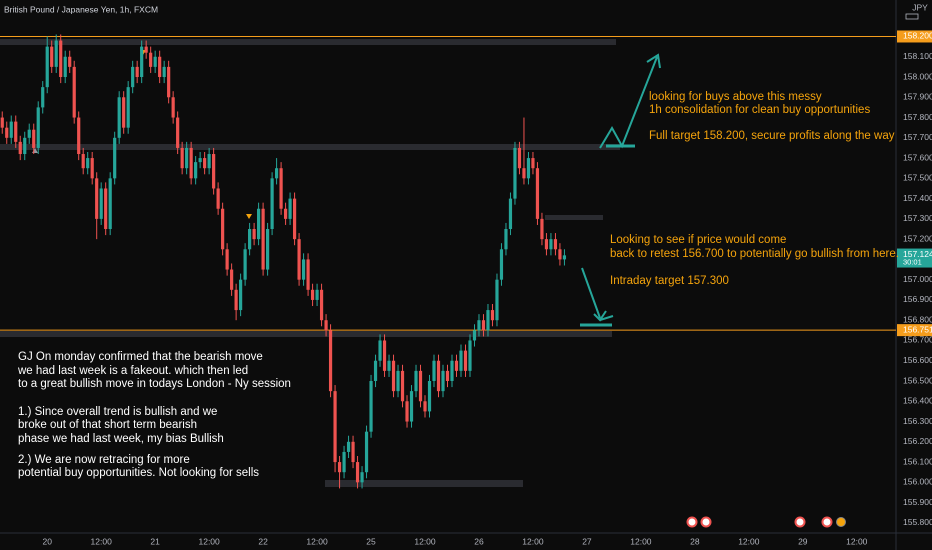 Image resolution: width=932 pixels, height=550 pixels. I want to click on y-tick-label: 156.100, so click(917, 461).